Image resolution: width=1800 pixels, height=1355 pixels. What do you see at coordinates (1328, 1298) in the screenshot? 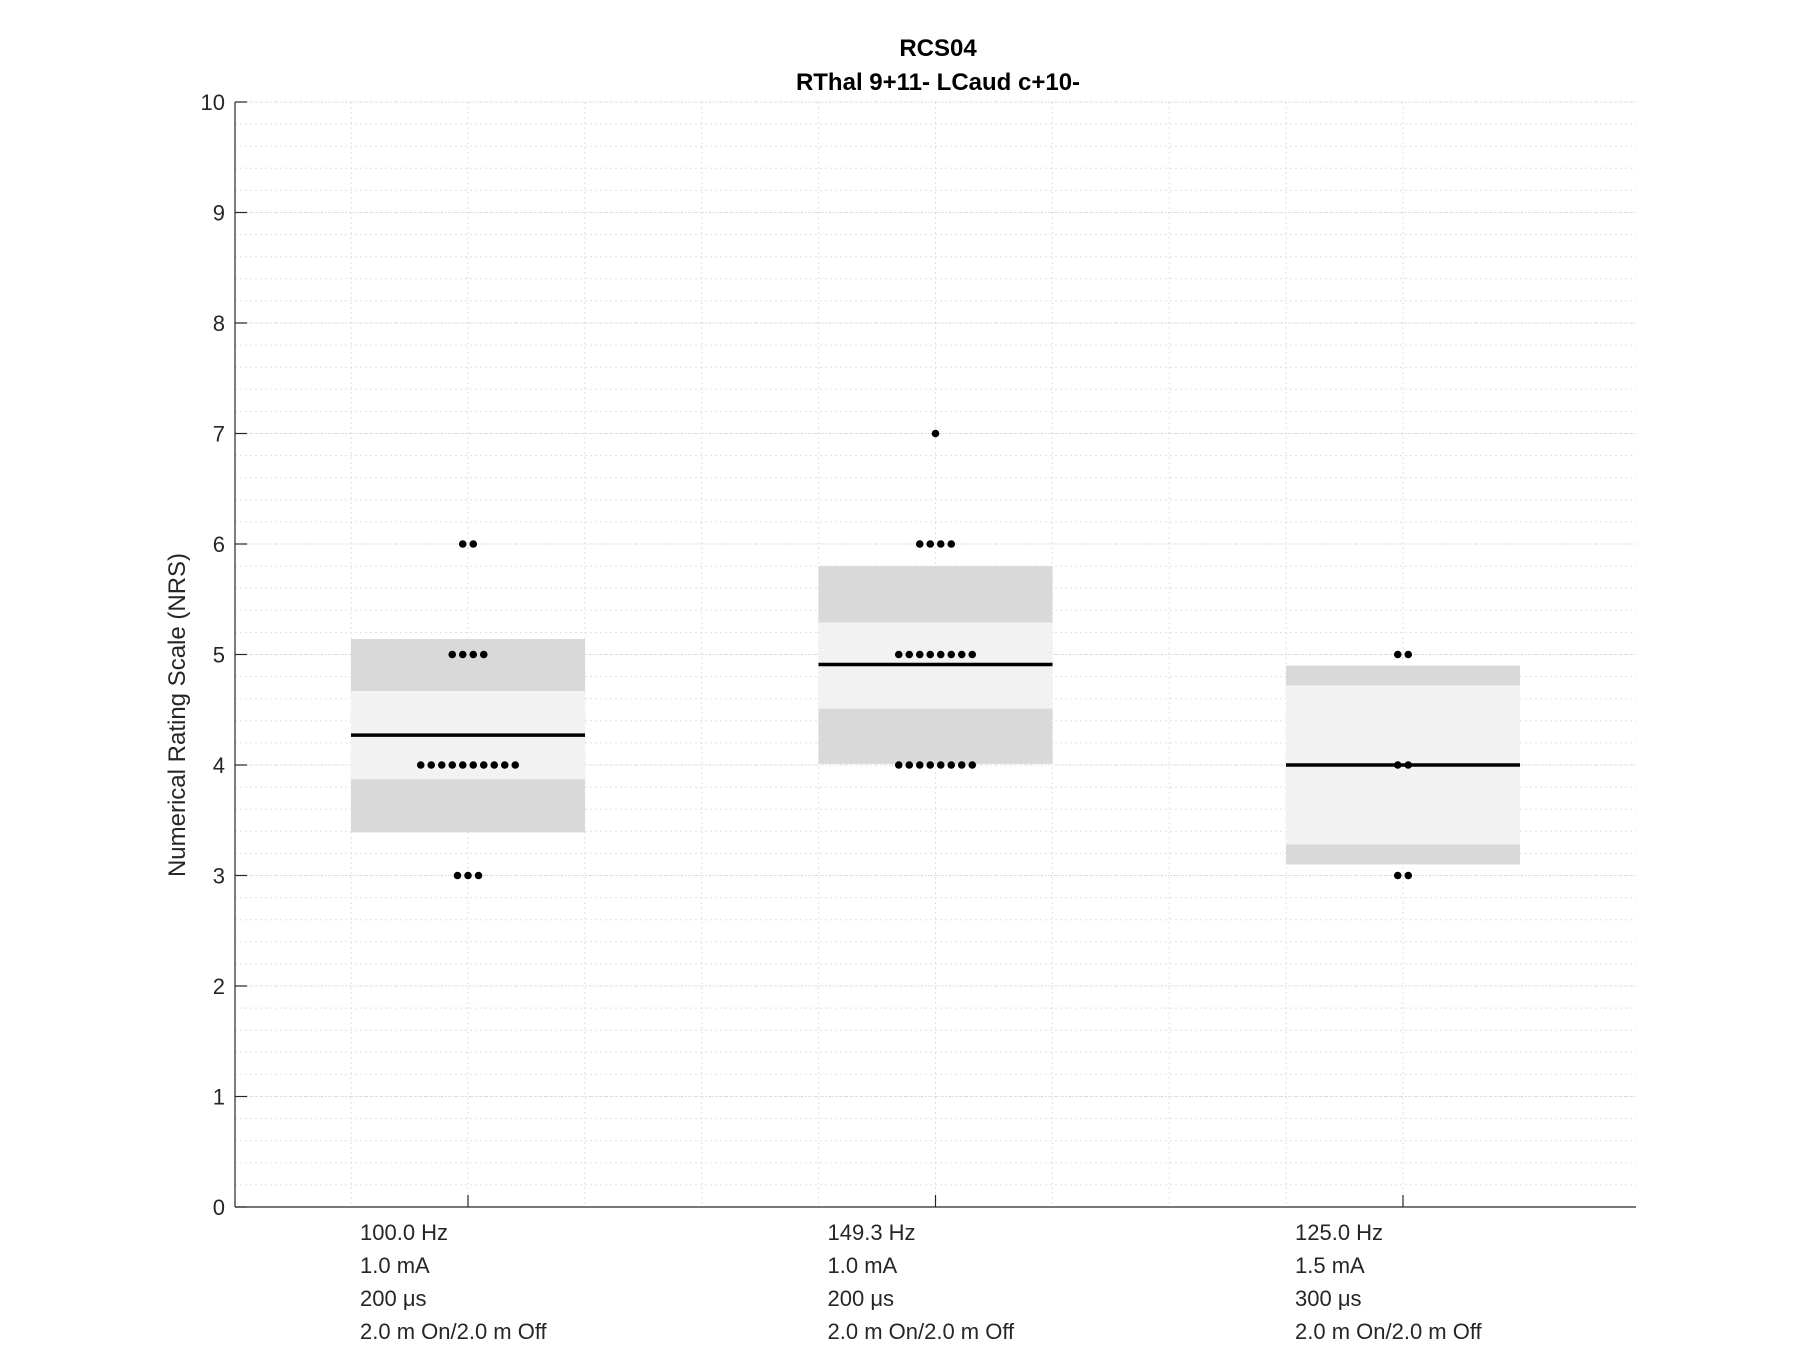
I see `x-tick-label: 300 μs` at bounding box center [1328, 1298].